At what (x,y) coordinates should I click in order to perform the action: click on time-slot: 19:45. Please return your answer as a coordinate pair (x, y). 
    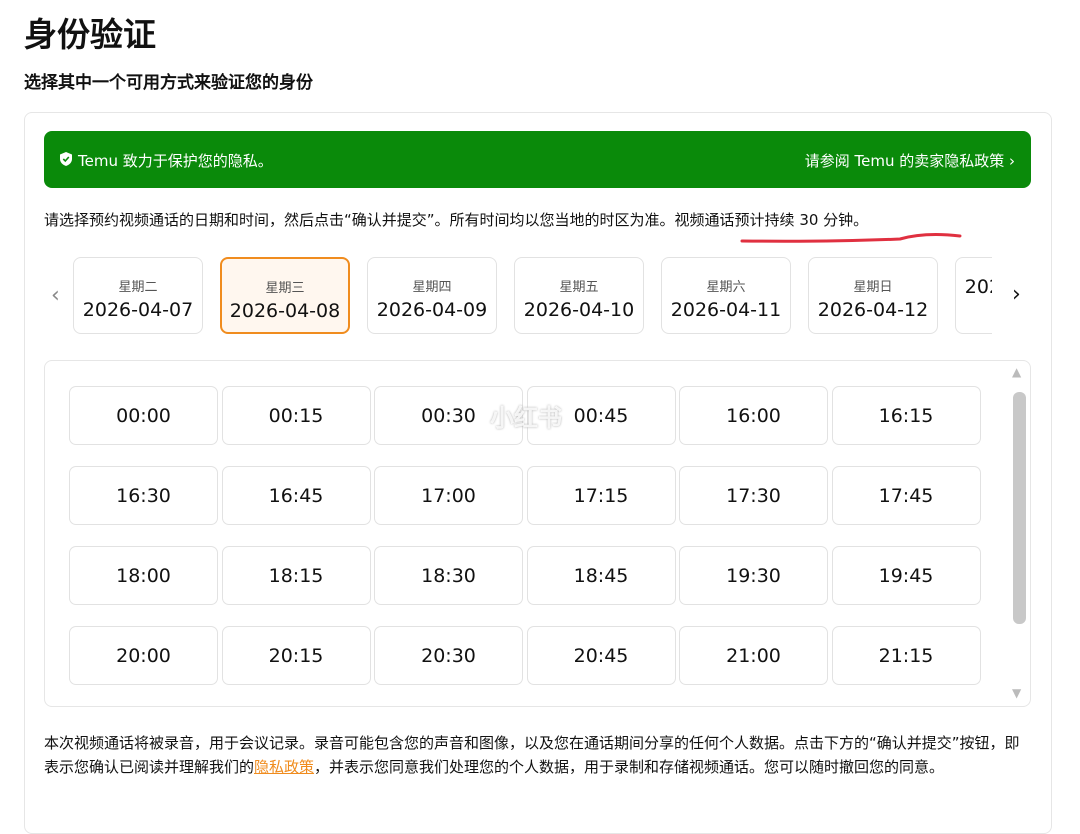
    Looking at the image, I should click on (906, 575).